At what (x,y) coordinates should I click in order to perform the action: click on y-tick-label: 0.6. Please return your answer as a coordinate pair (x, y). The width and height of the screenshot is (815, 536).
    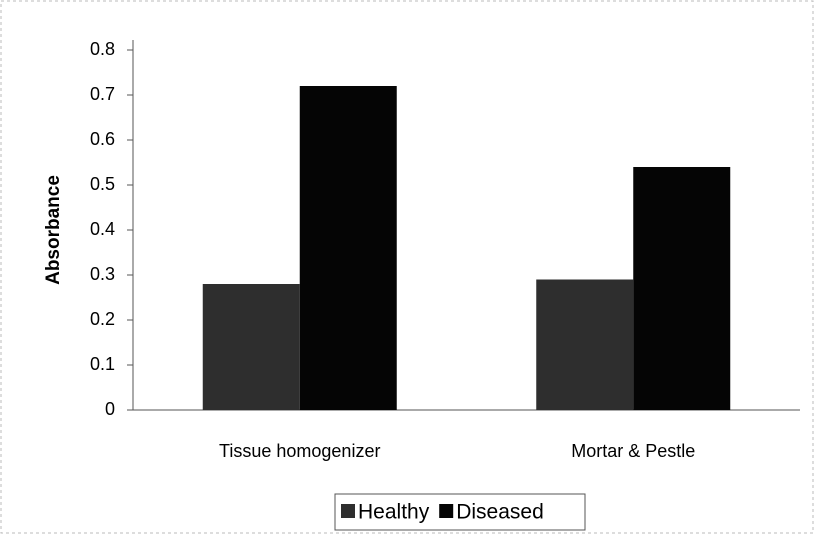
    Looking at the image, I should click on (102, 139).